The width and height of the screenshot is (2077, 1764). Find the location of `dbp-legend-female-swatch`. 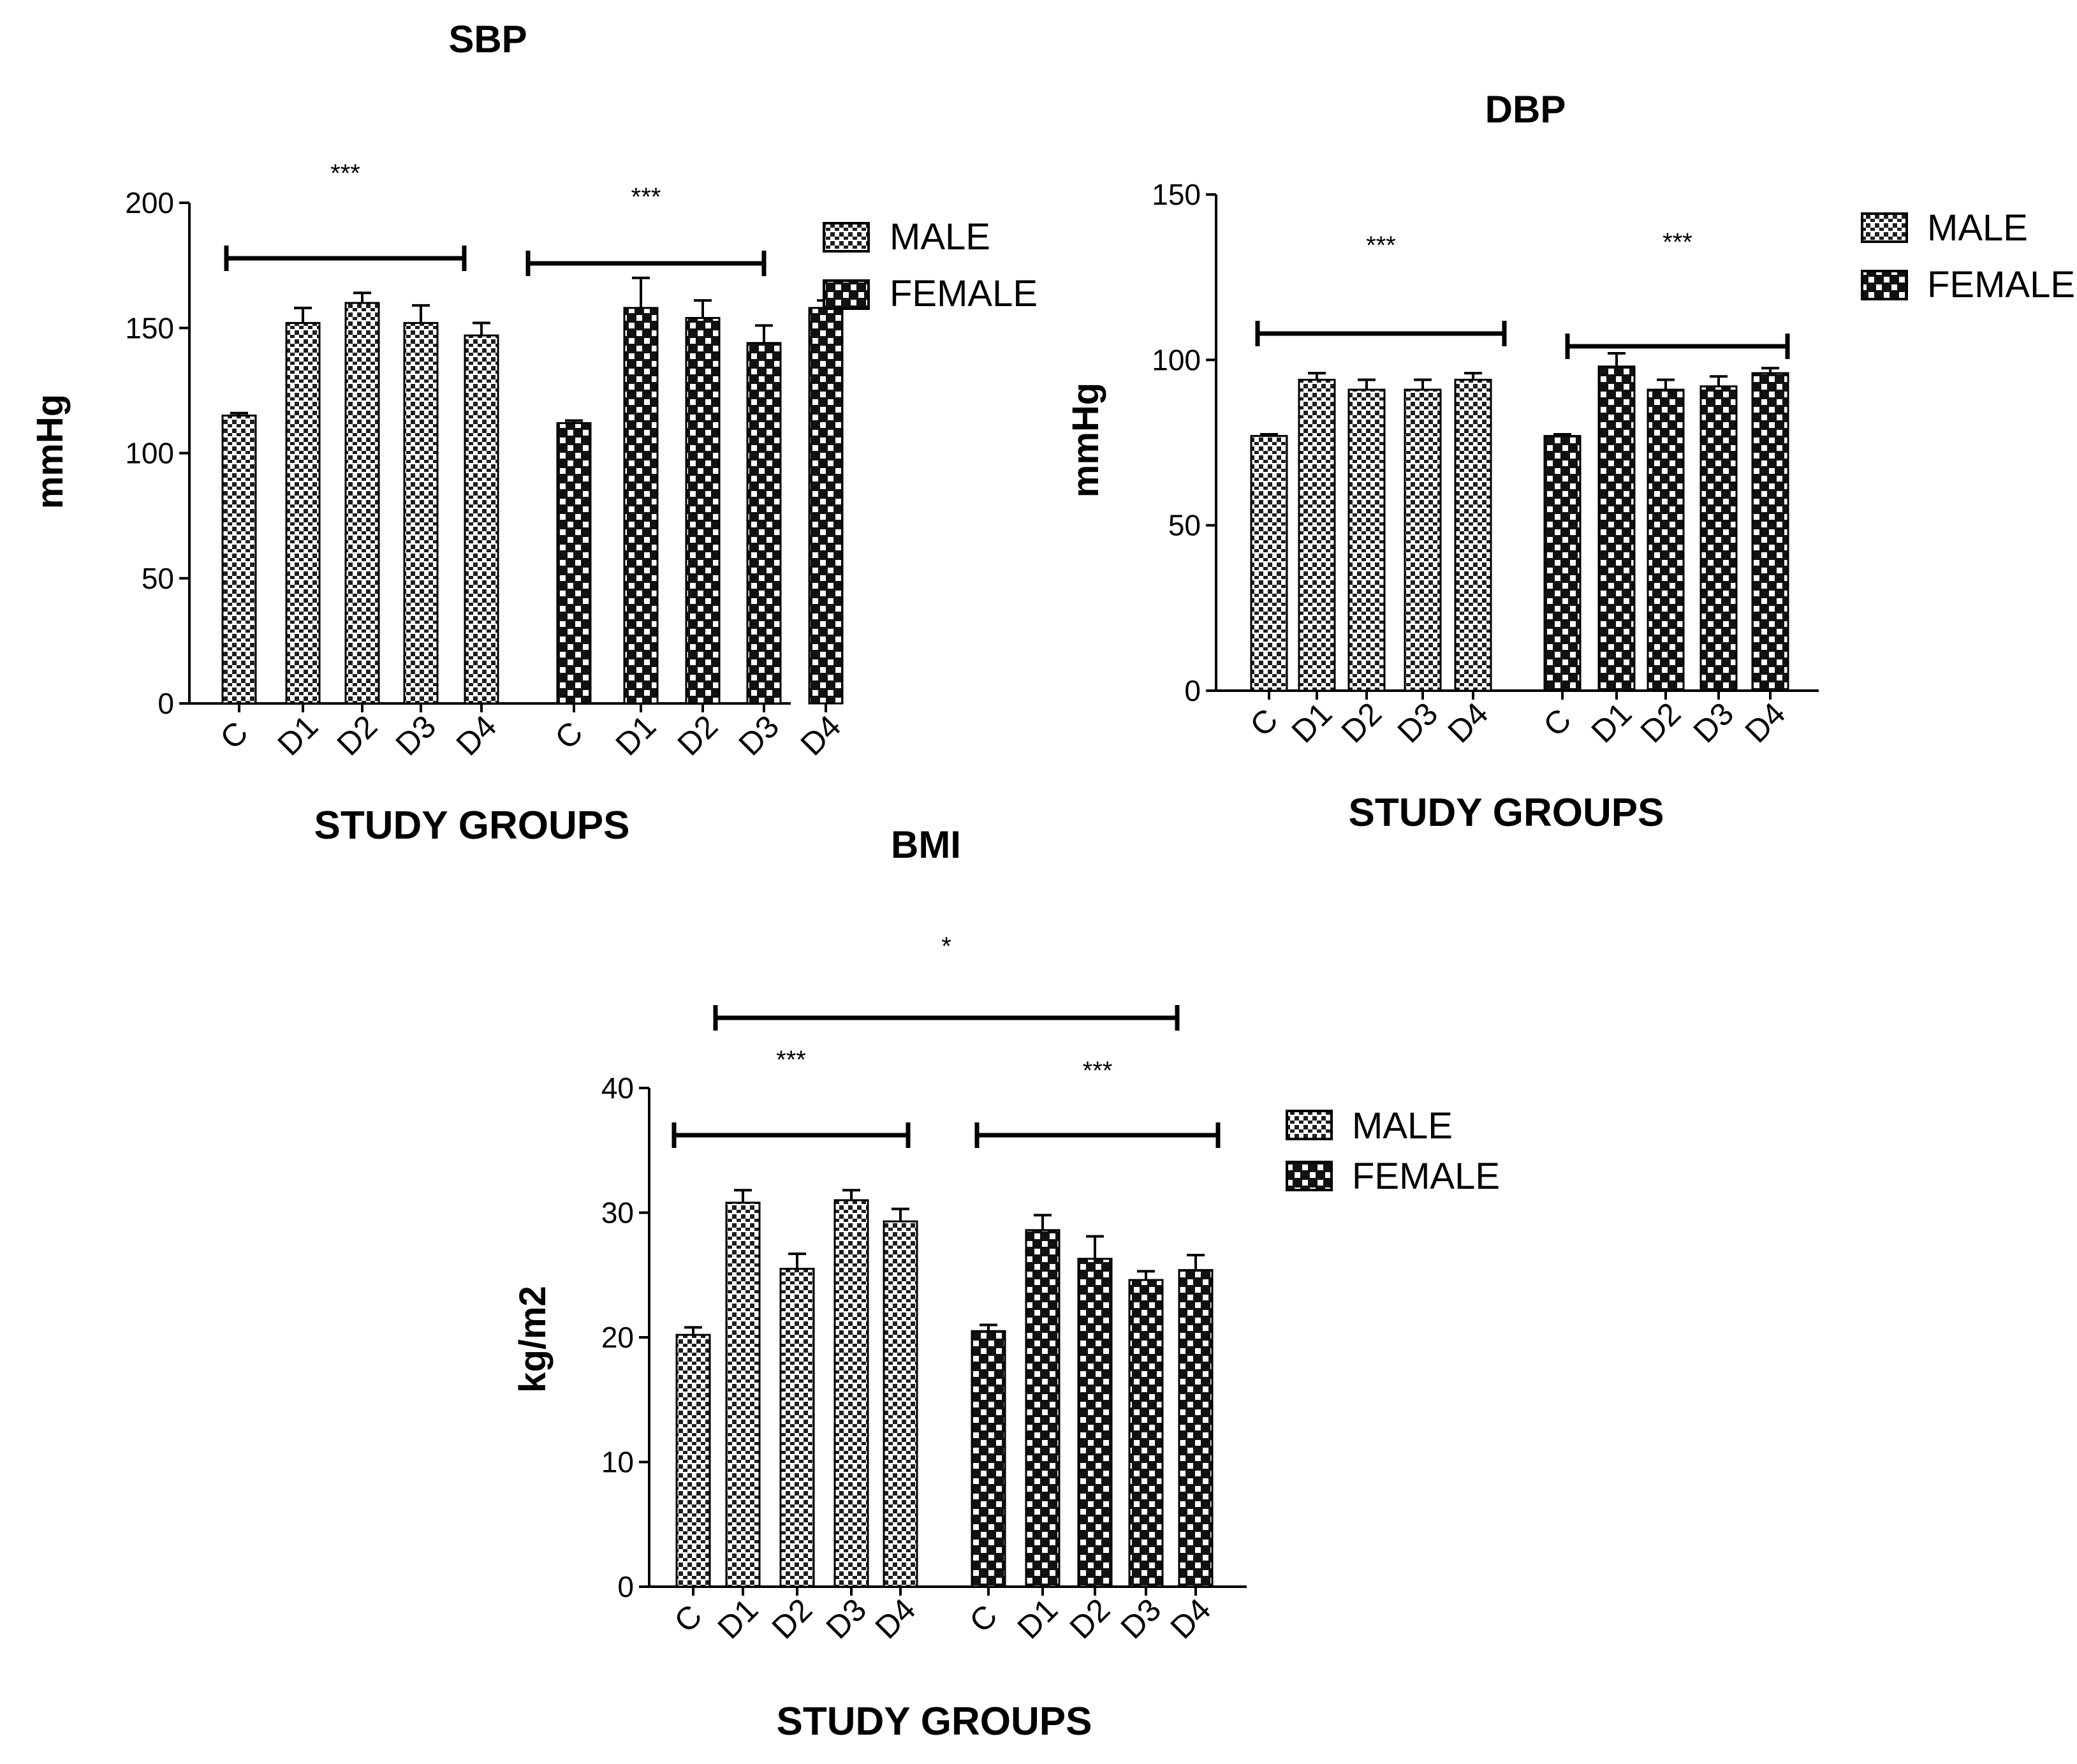

dbp-legend-female-swatch is located at coordinates (1884, 285).